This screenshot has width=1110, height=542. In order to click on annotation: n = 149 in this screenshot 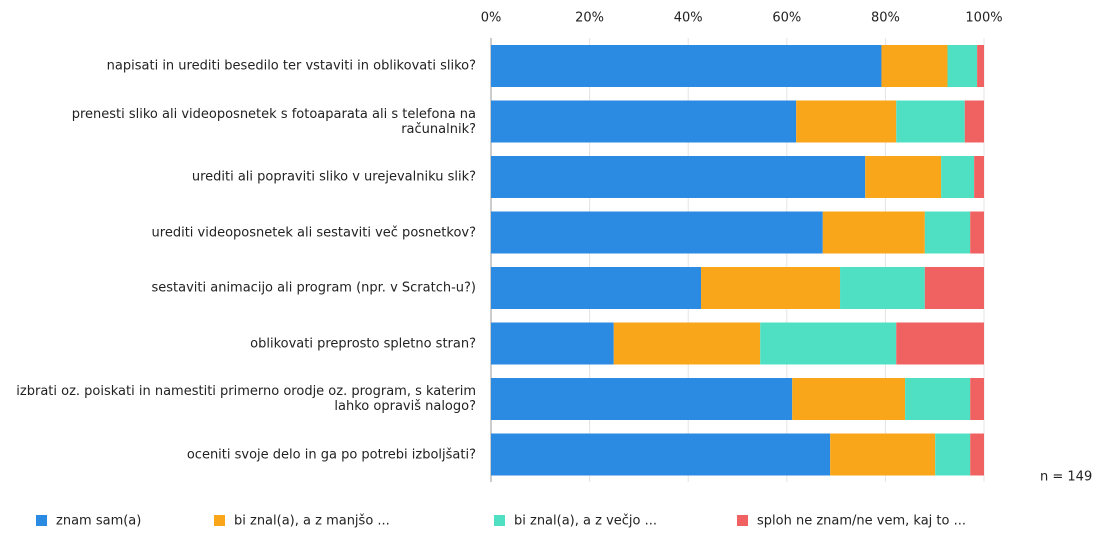, I will do `click(1066, 477)`.